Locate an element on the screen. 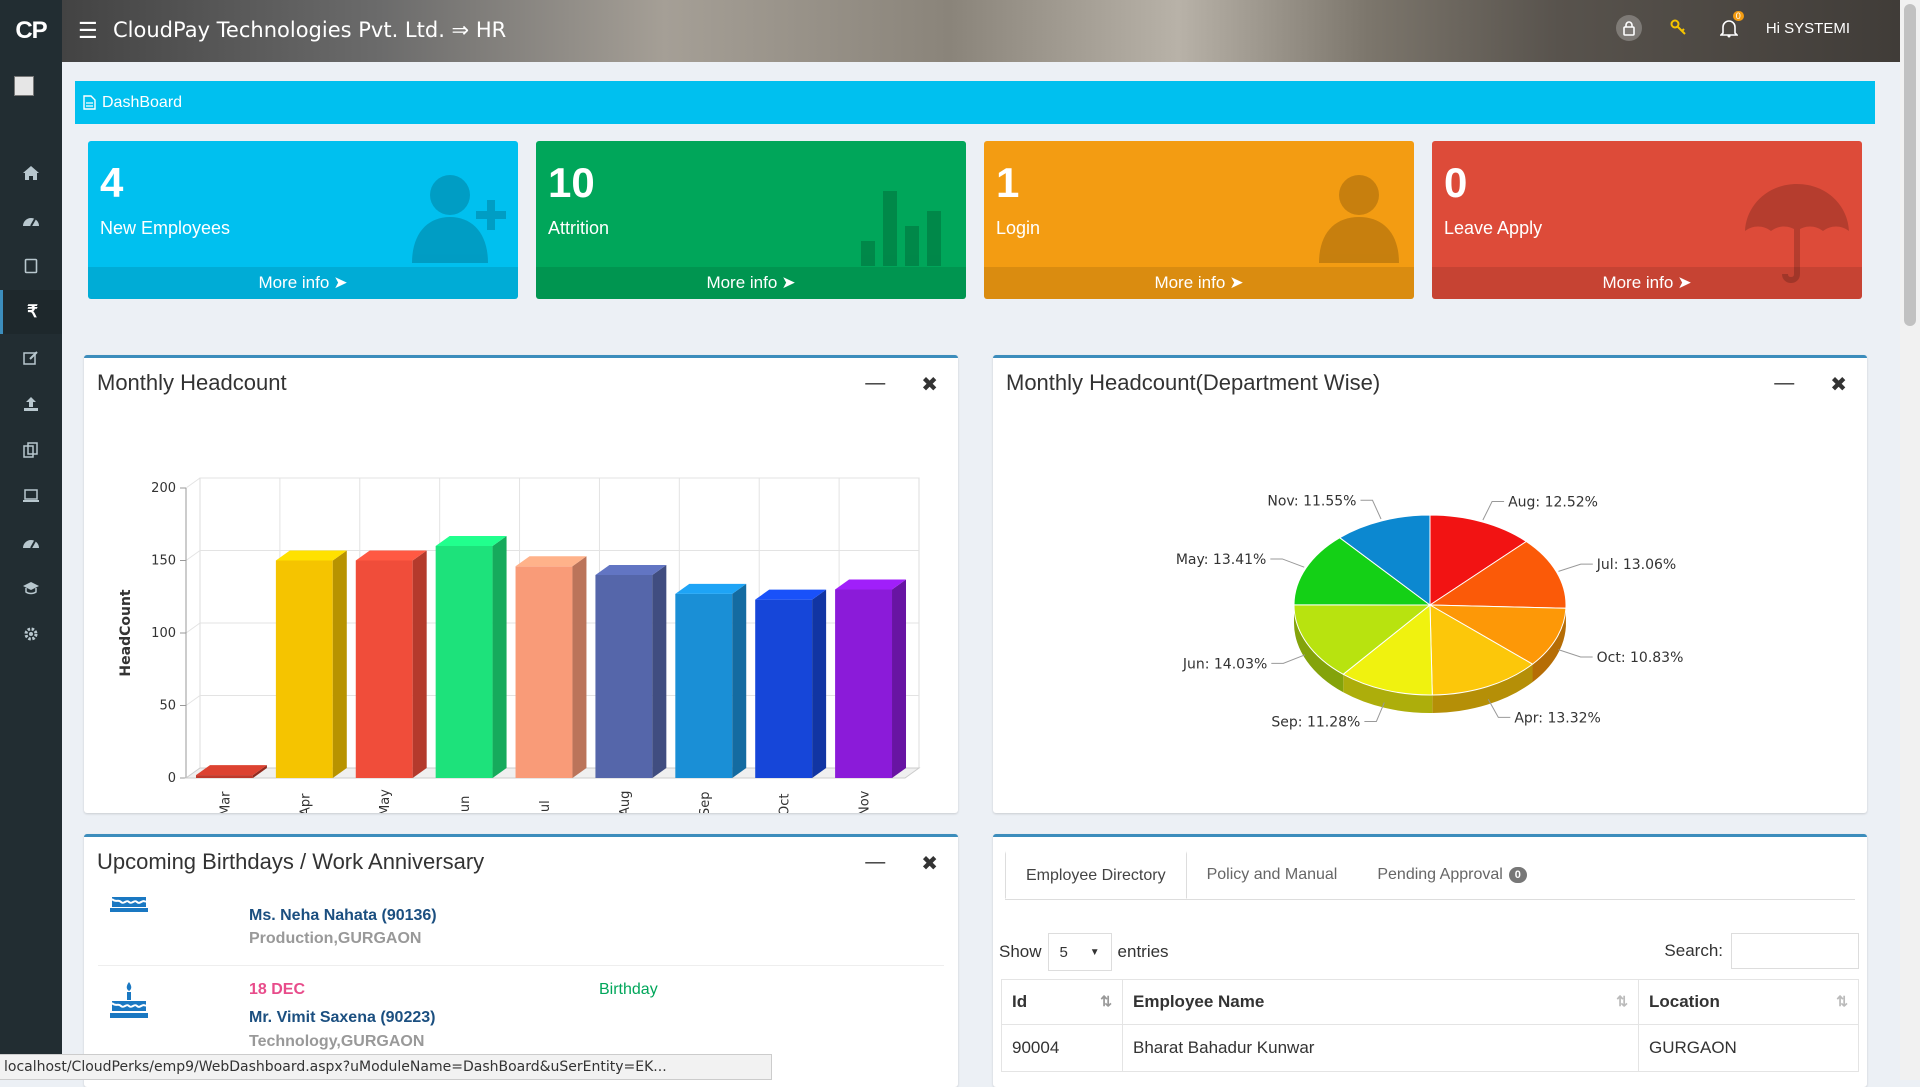 The image size is (1920, 1087). stat-box-leave-apply: 0 Leave Apply More info➤ is located at coordinates (1647, 220).